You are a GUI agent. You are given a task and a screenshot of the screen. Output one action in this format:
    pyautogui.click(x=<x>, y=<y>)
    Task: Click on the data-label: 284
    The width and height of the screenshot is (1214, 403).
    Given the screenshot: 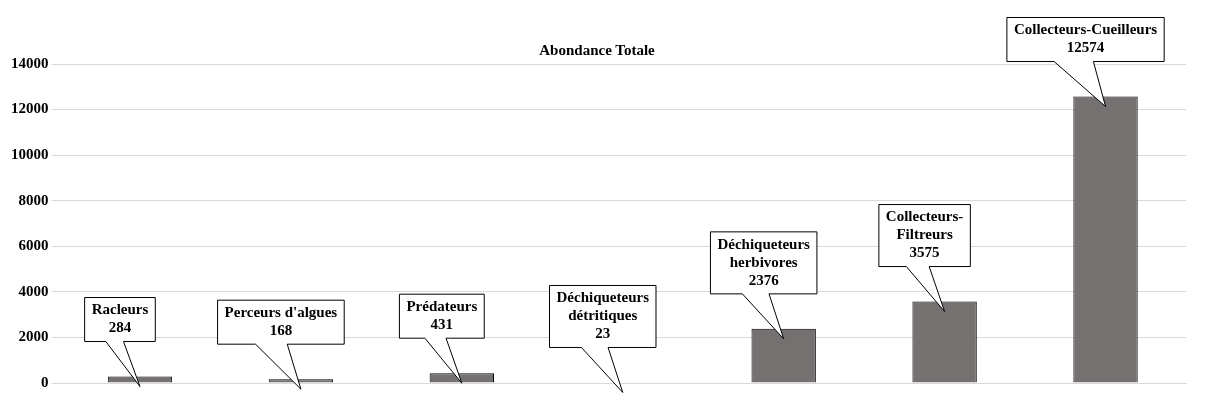 What is the action you would take?
    pyautogui.click(x=120, y=327)
    